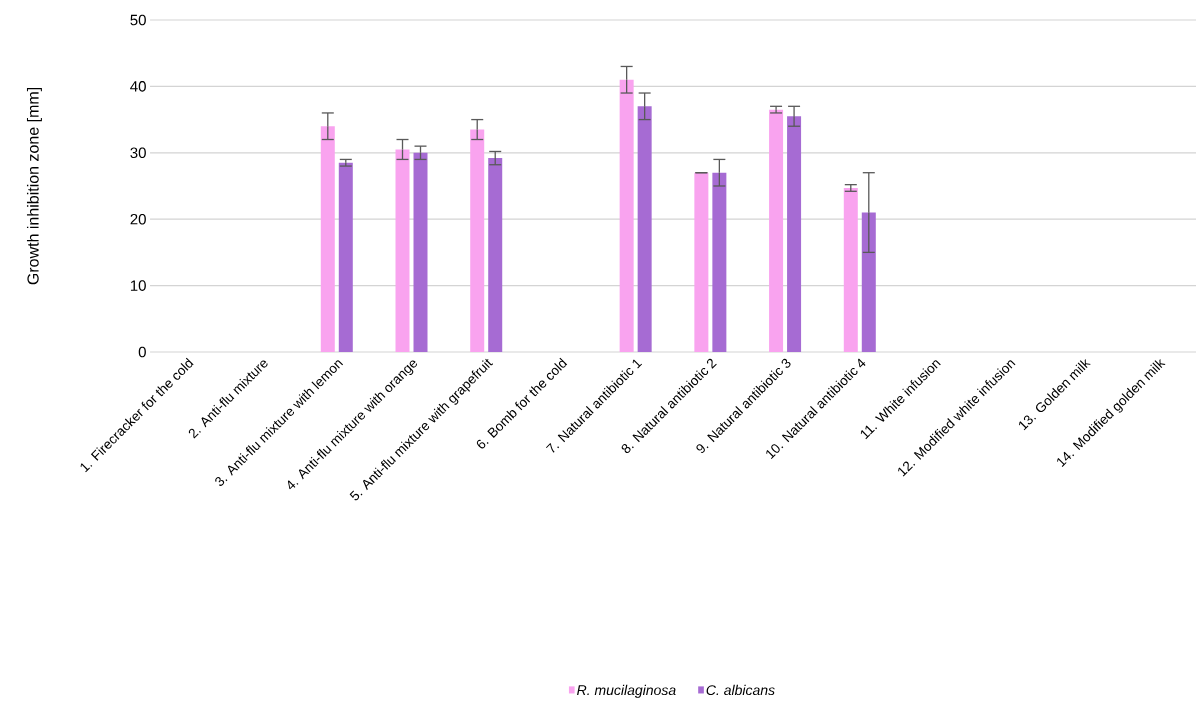 The width and height of the screenshot is (1196, 707). I want to click on y-tick-label: 50, so click(138, 20).